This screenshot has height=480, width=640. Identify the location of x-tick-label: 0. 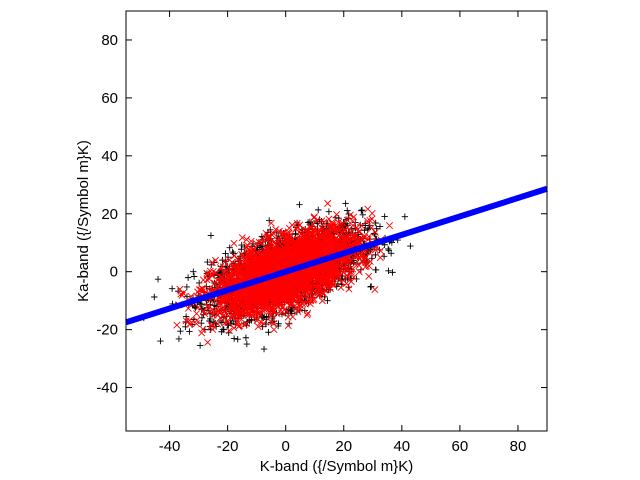
(286, 446).